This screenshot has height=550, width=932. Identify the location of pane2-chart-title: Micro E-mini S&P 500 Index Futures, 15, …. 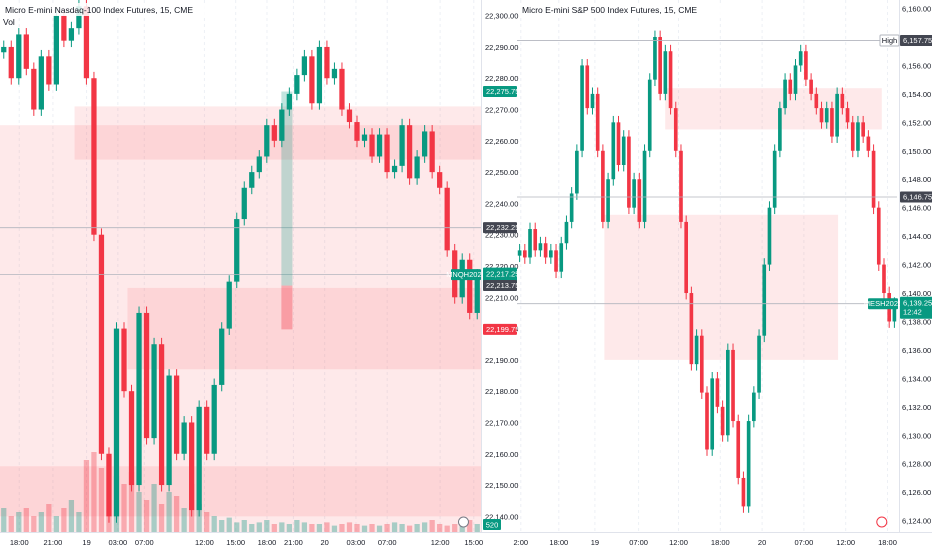
(609, 10).